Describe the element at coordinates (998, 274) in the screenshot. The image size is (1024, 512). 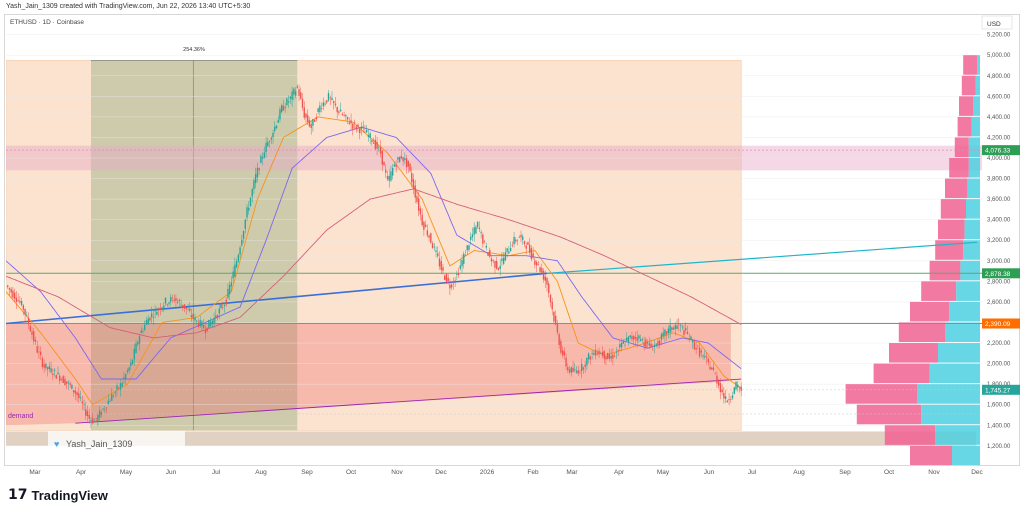
I see `price-label: 2,878.38` at that location.